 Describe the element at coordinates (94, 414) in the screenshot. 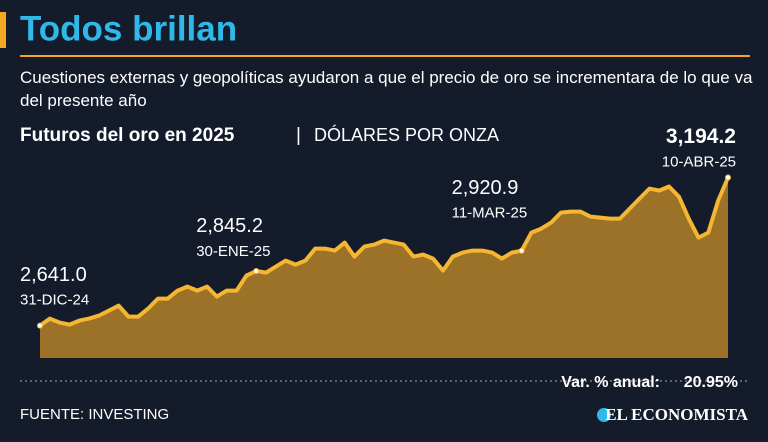

I see `source: FUENTE: INVESTING` at that location.